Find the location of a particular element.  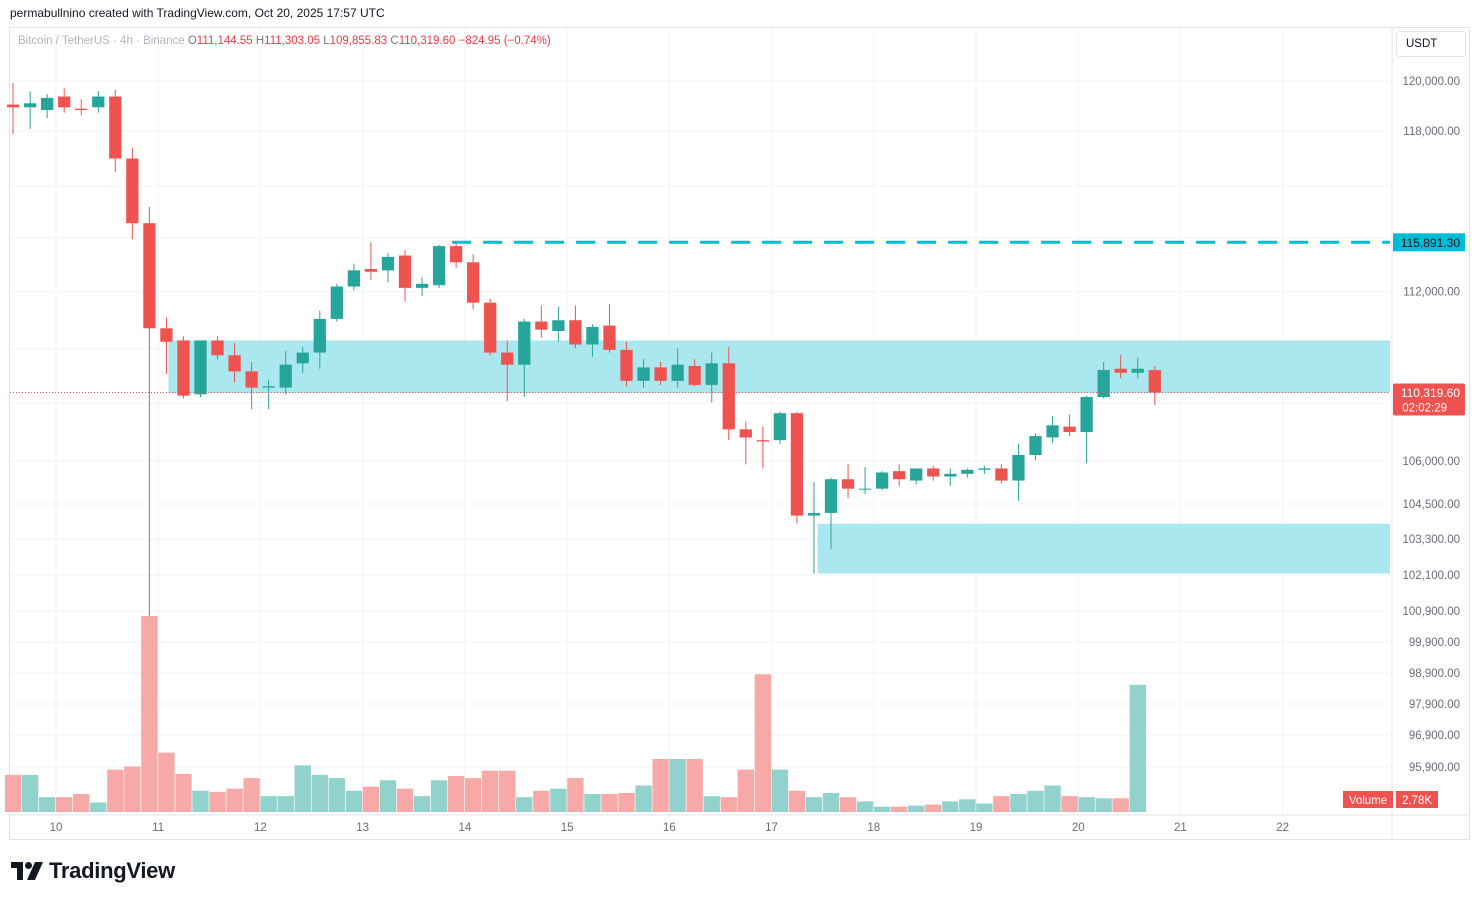

volume-value-tag is located at coordinates (1417, 799).